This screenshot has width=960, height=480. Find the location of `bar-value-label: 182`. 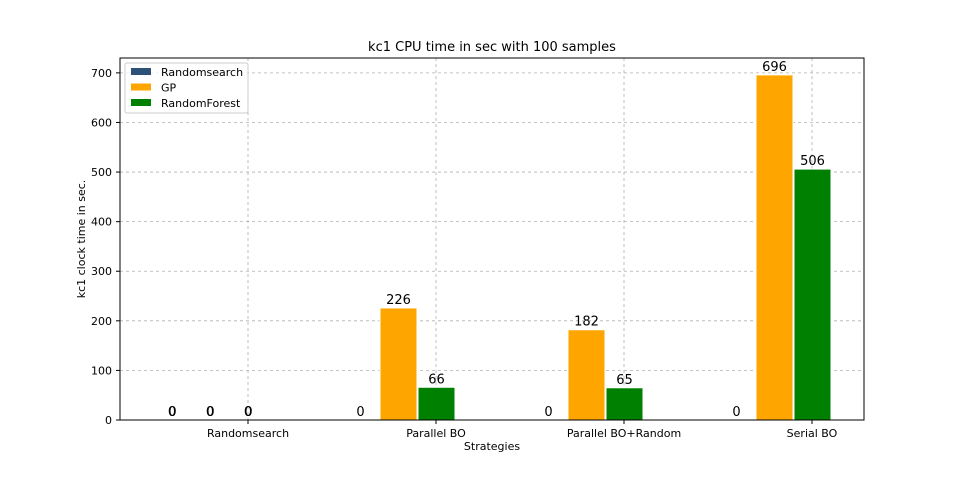

bar-value-label: 182 is located at coordinates (586, 322).